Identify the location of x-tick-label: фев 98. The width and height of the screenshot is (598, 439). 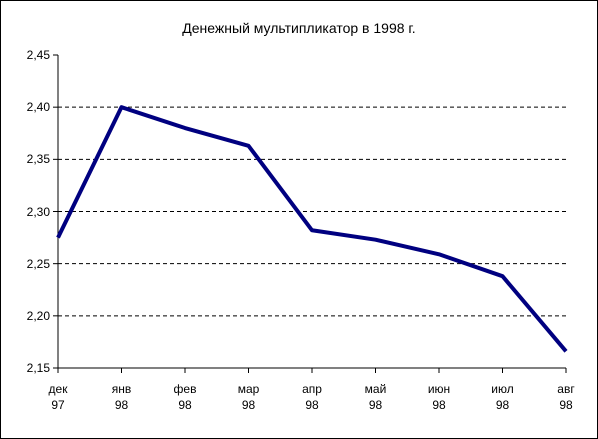
(185, 397).